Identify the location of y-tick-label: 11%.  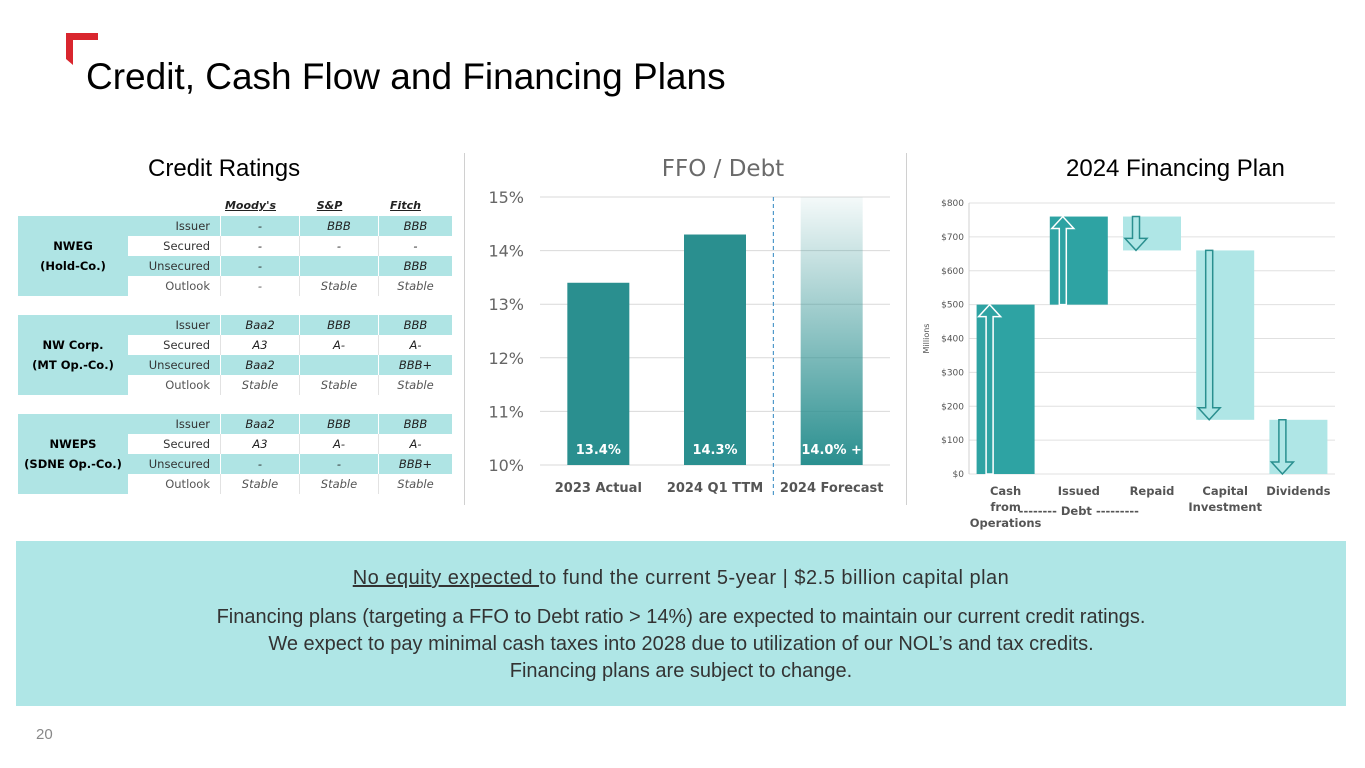
(506, 411).